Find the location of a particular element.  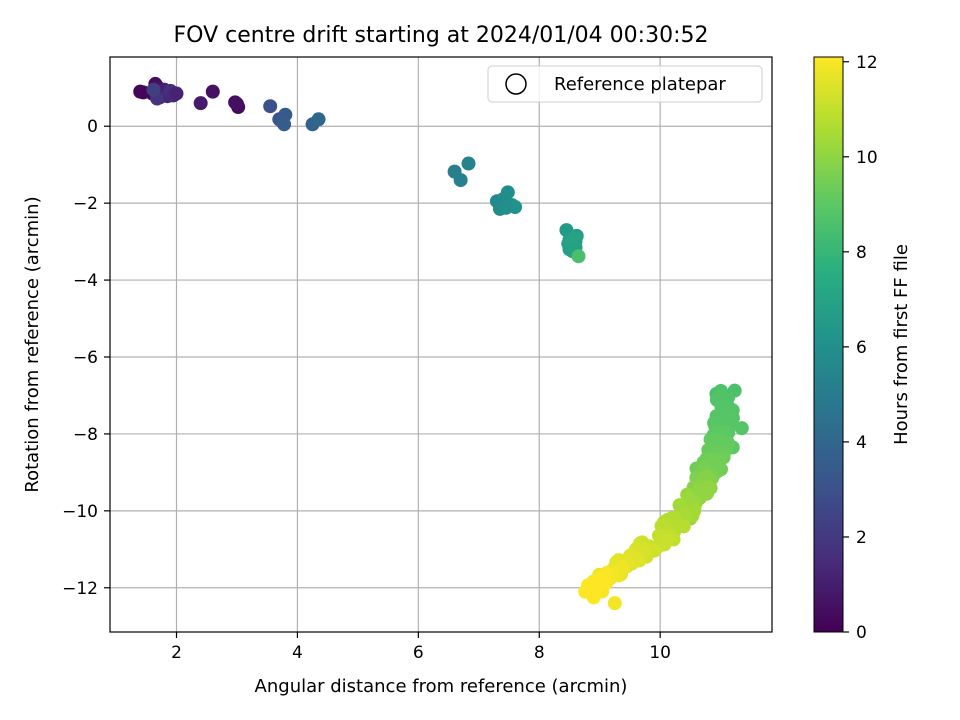

y-tick-label: −12 is located at coordinates (80, 589).